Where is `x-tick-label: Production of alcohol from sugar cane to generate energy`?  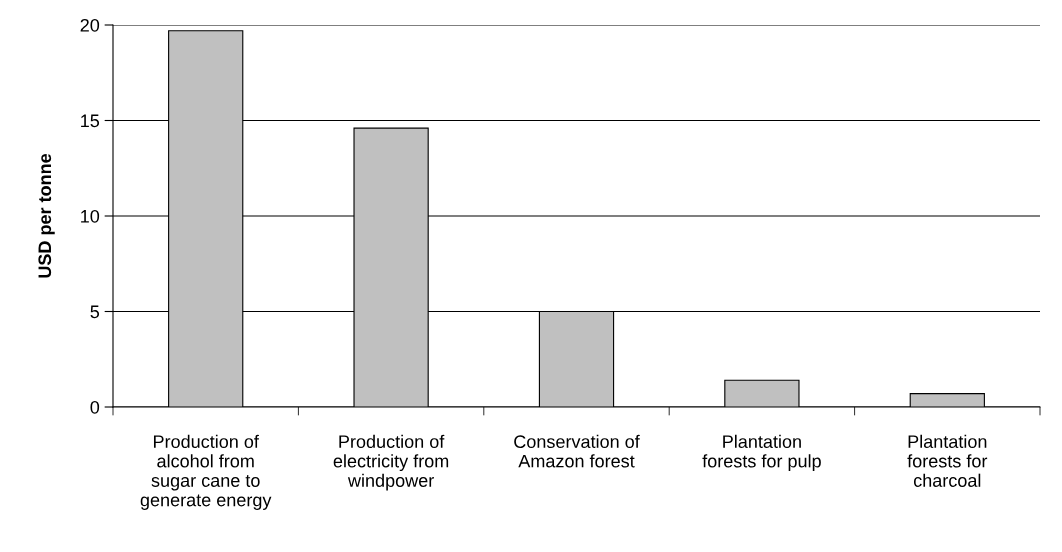 x-tick-label: Production of alcohol from sugar cane to generate energy is located at coordinates (206, 472).